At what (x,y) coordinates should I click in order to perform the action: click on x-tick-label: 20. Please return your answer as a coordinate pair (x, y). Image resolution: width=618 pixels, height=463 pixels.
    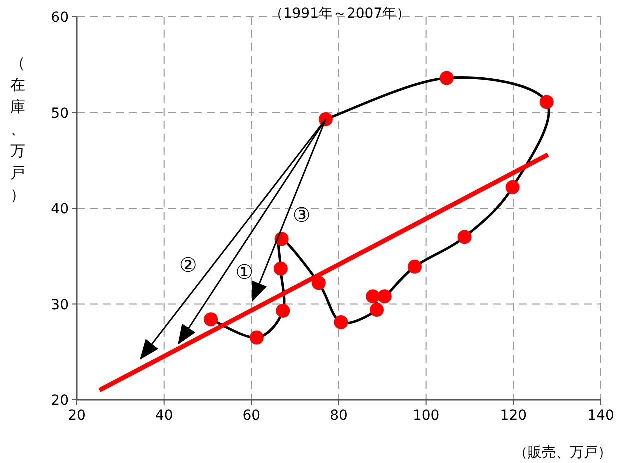
    Looking at the image, I should click on (77, 416).